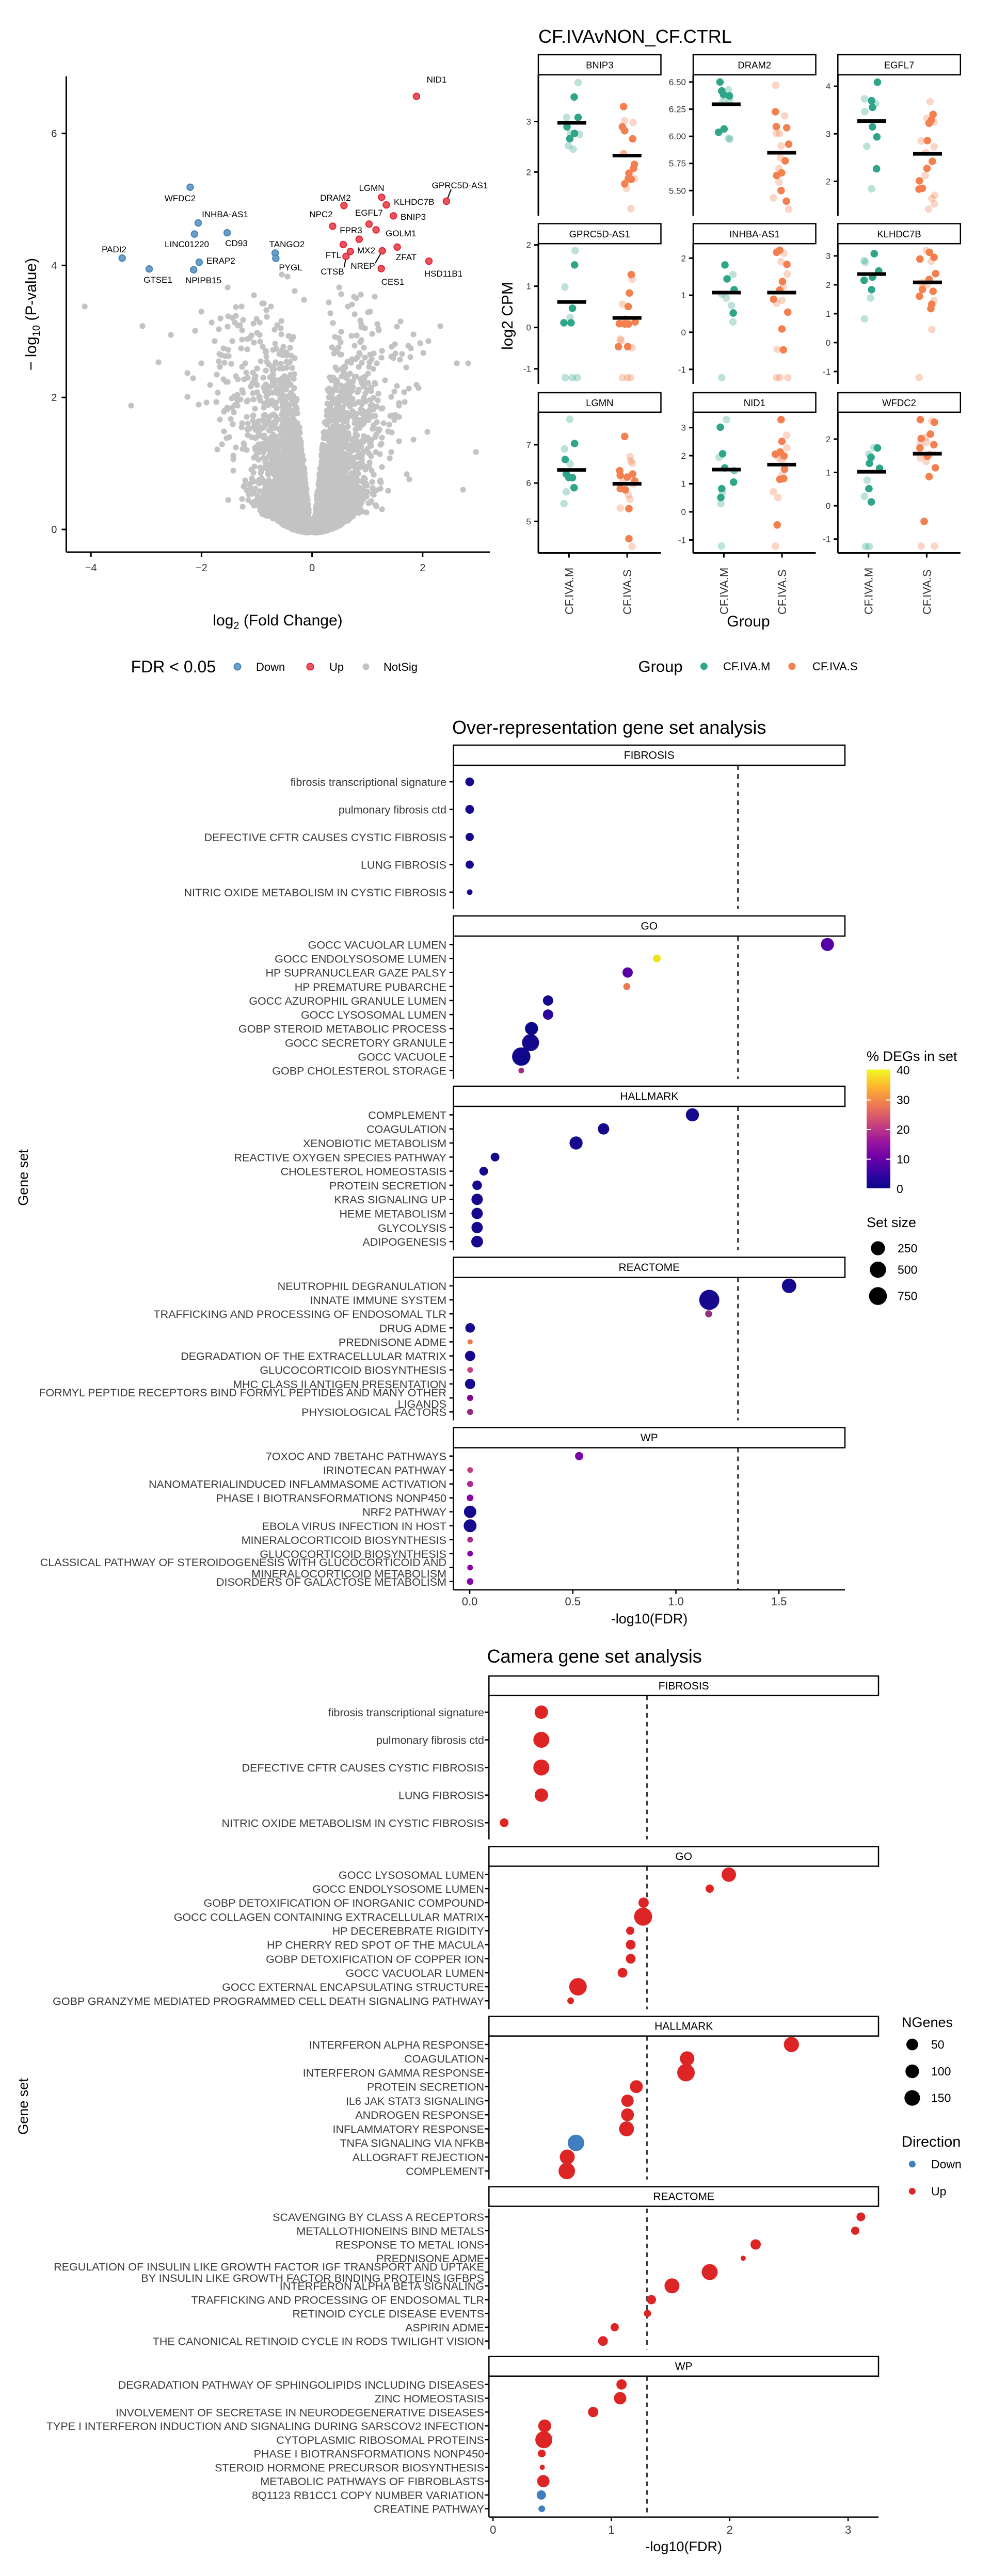 The image size is (991, 2576). Describe the element at coordinates (356, 1457) in the screenshot. I see `svg-text: 7OXOC AND 7BETAHC PATHWAYS` at that location.